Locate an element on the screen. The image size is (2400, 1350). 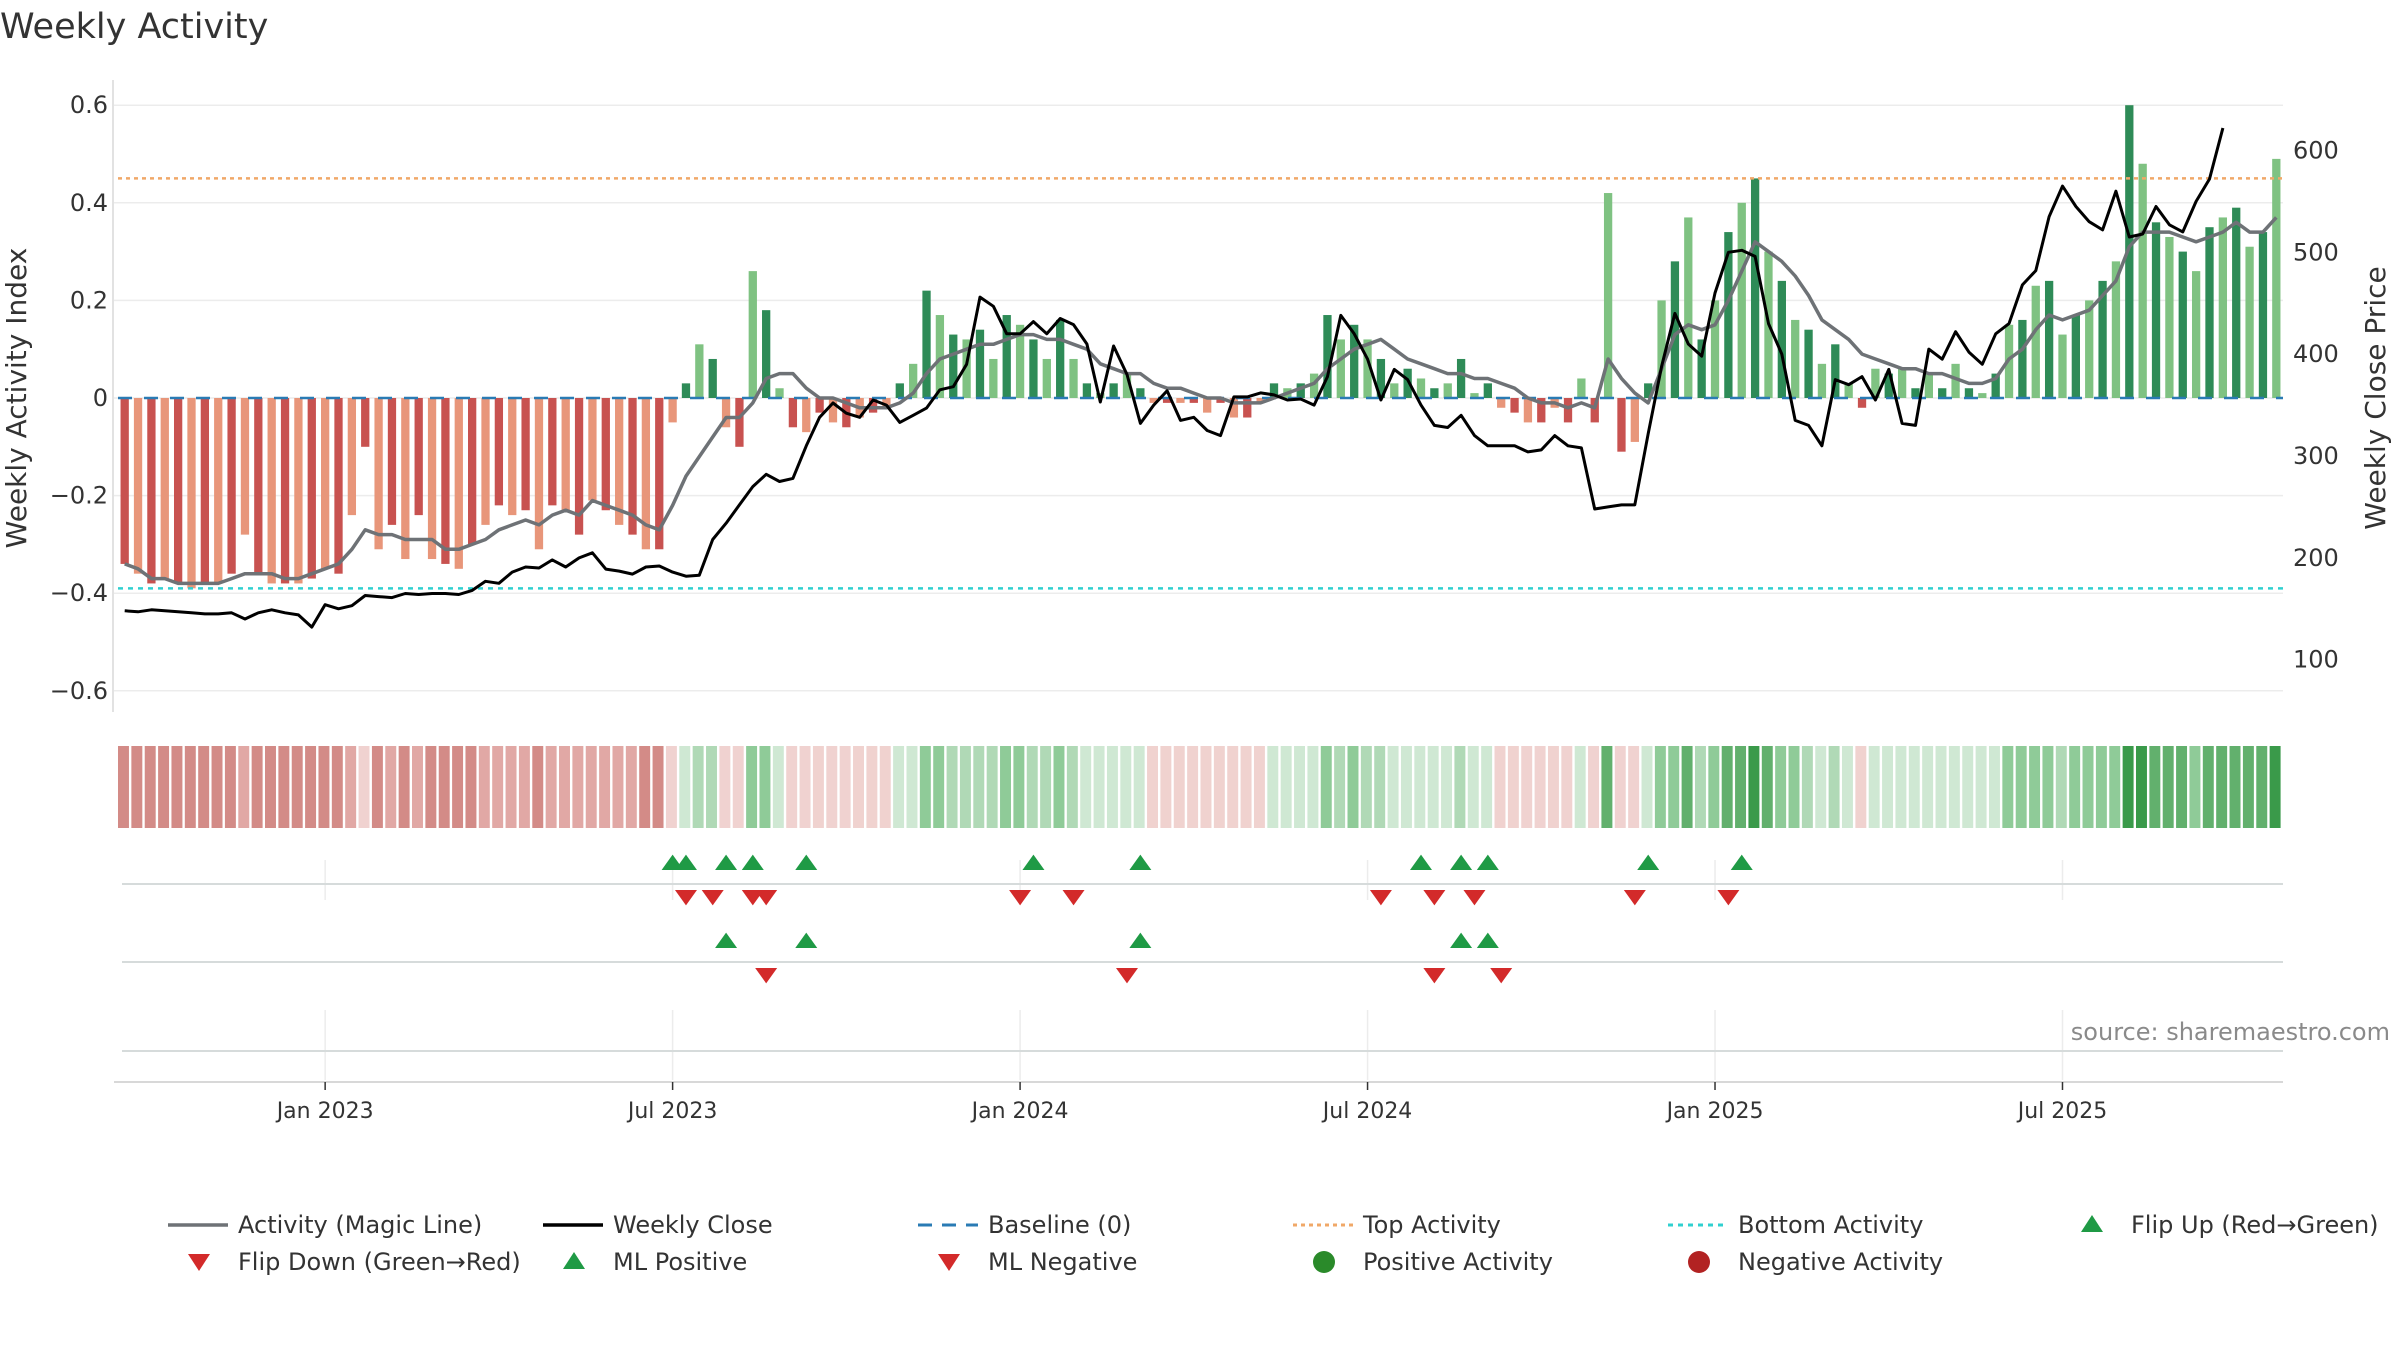
y-tick-label-left: −0.2 is located at coordinates (79, 496).